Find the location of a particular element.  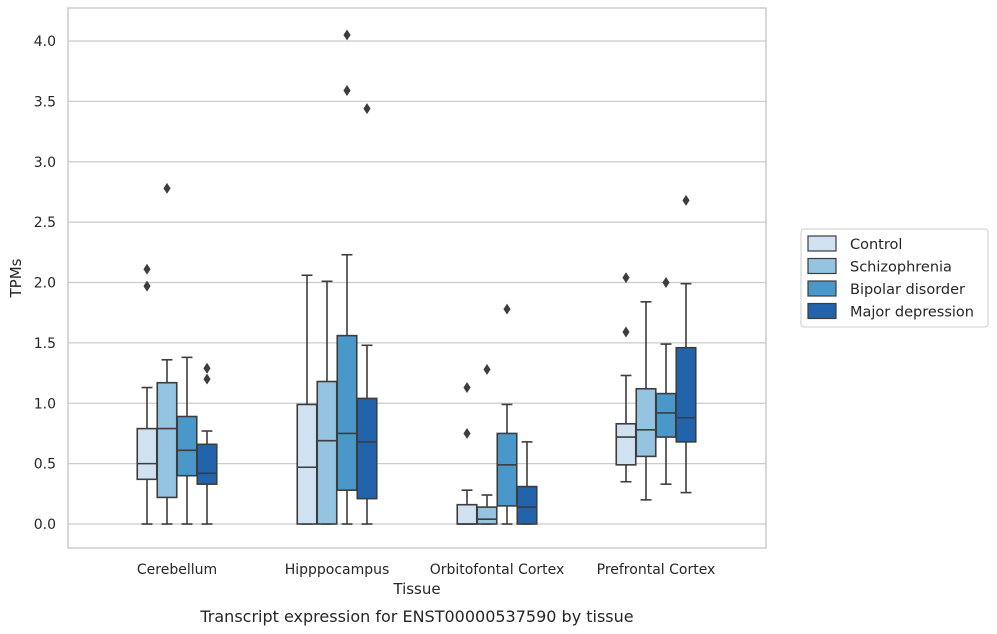

y-tick-labels: 0.0 0.5 1.0 1.5 2.0 2.5 3.0 3.5 4.0 is located at coordinates (45, 283).